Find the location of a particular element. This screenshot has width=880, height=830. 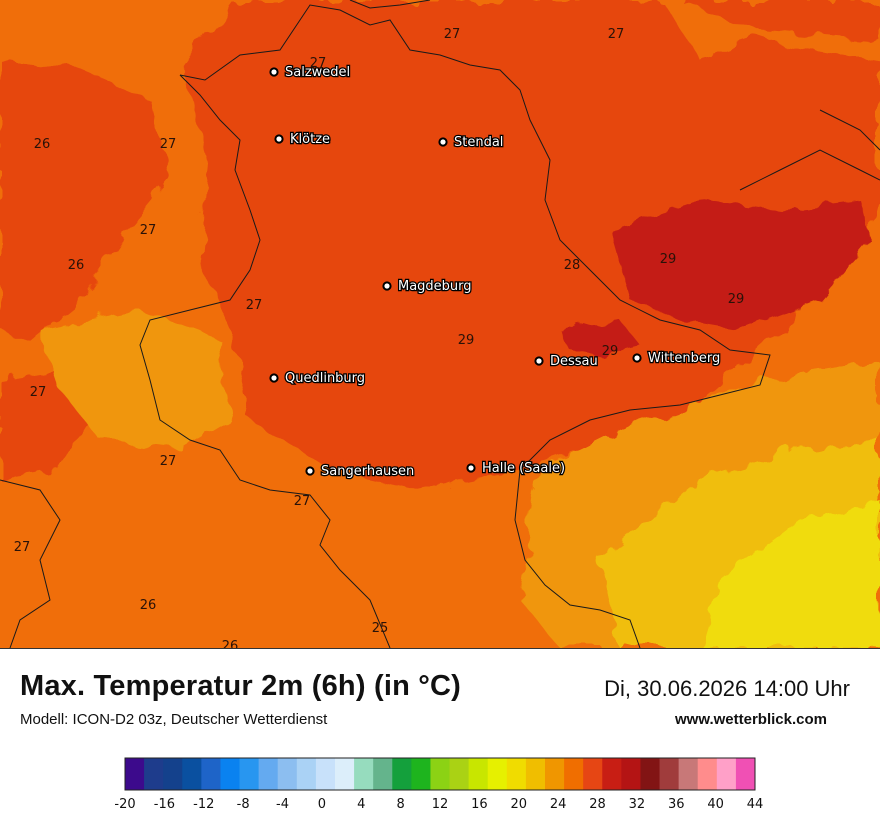

city-label: Dessau is located at coordinates (574, 361).